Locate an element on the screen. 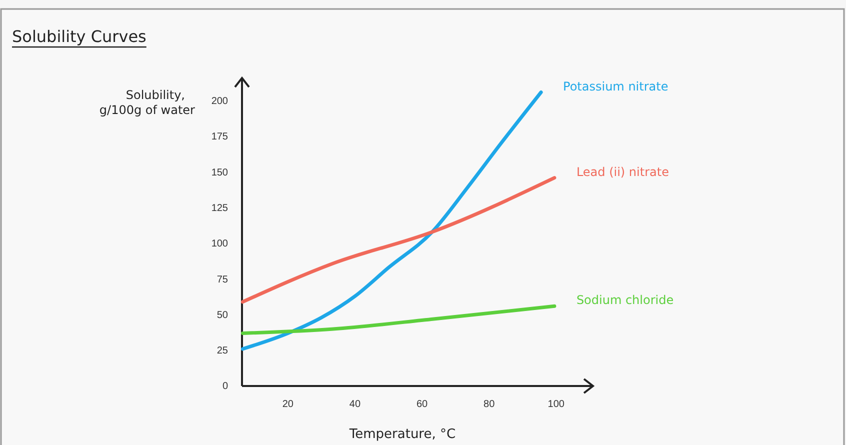 This screenshot has width=846, height=445. y-tick-label: 200 is located at coordinates (219, 102).